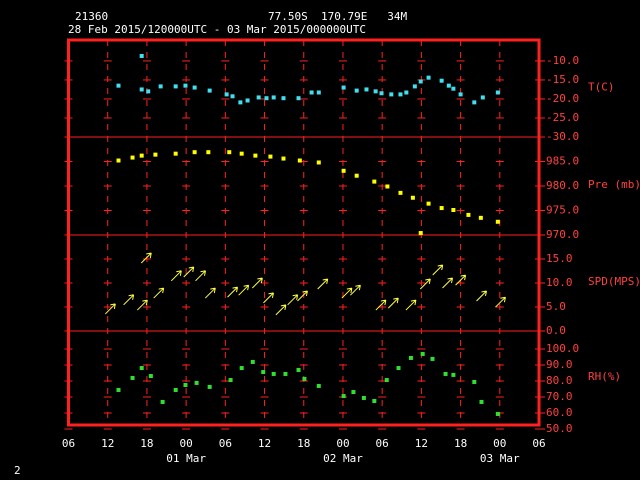  Describe the element at coordinates (614, 184) in the screenshot. I see `y-axis-label: Pre (mb)` at that location.